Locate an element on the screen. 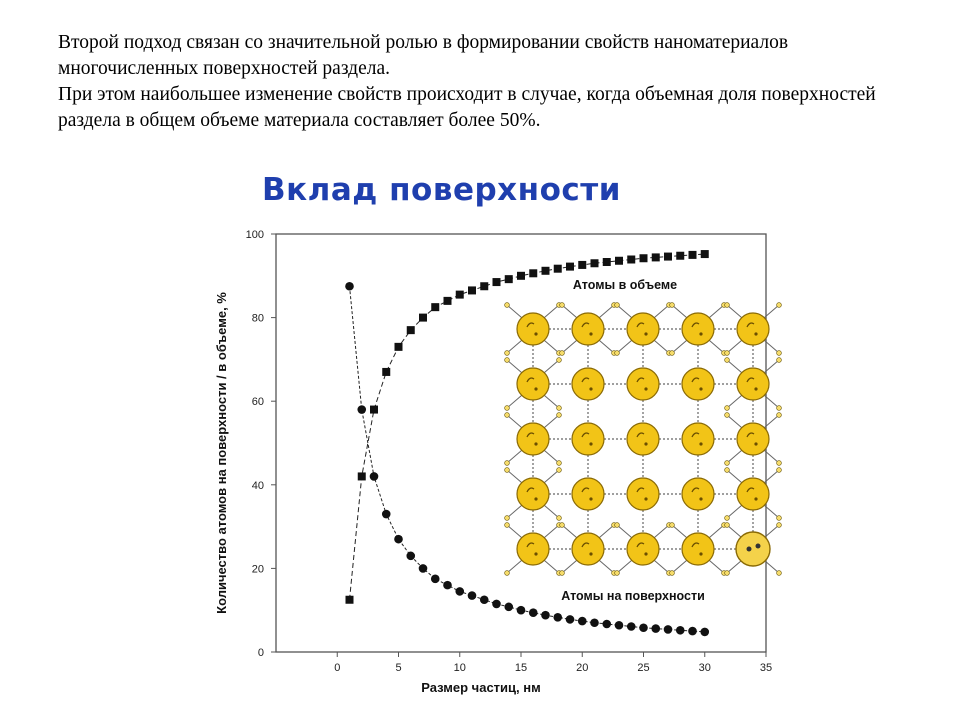 The image size is (960, 720). x-axis-label: Размер частиц, нм is located at coordinates (480, 687).